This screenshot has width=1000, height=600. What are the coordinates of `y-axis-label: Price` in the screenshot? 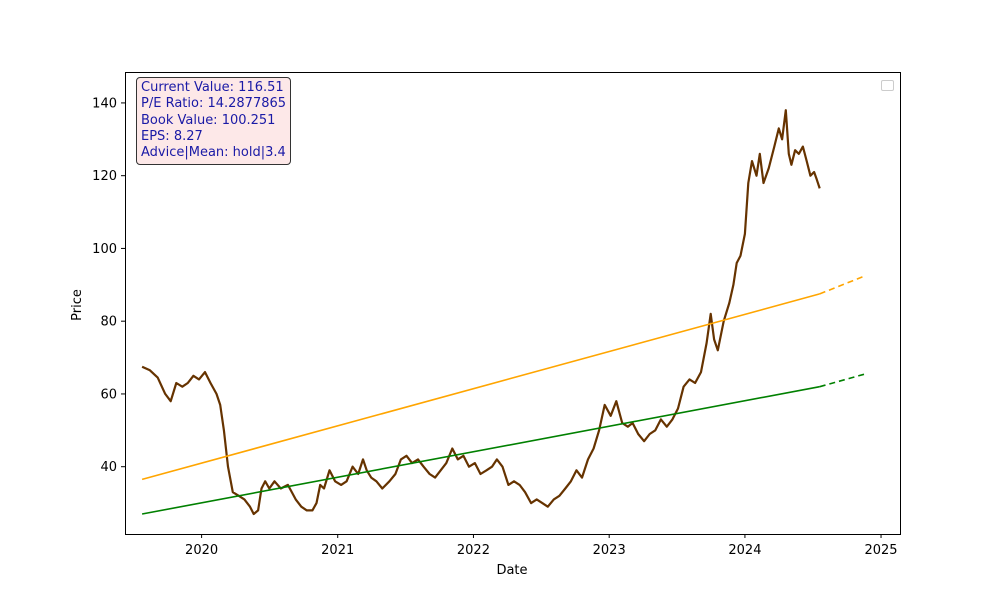 It's located at (77, 305).